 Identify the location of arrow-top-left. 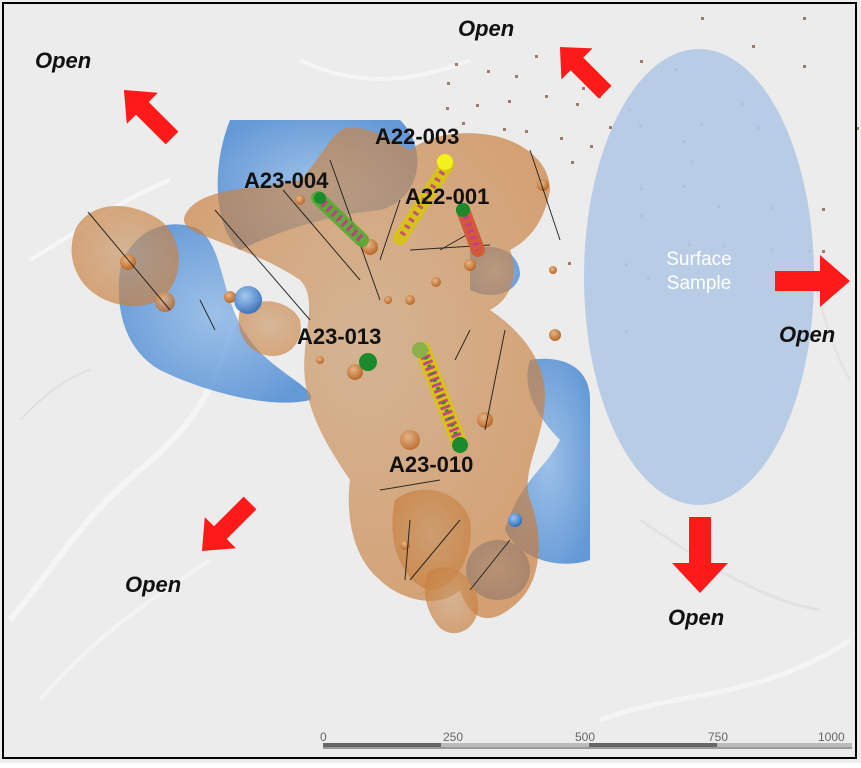
(151, 117).